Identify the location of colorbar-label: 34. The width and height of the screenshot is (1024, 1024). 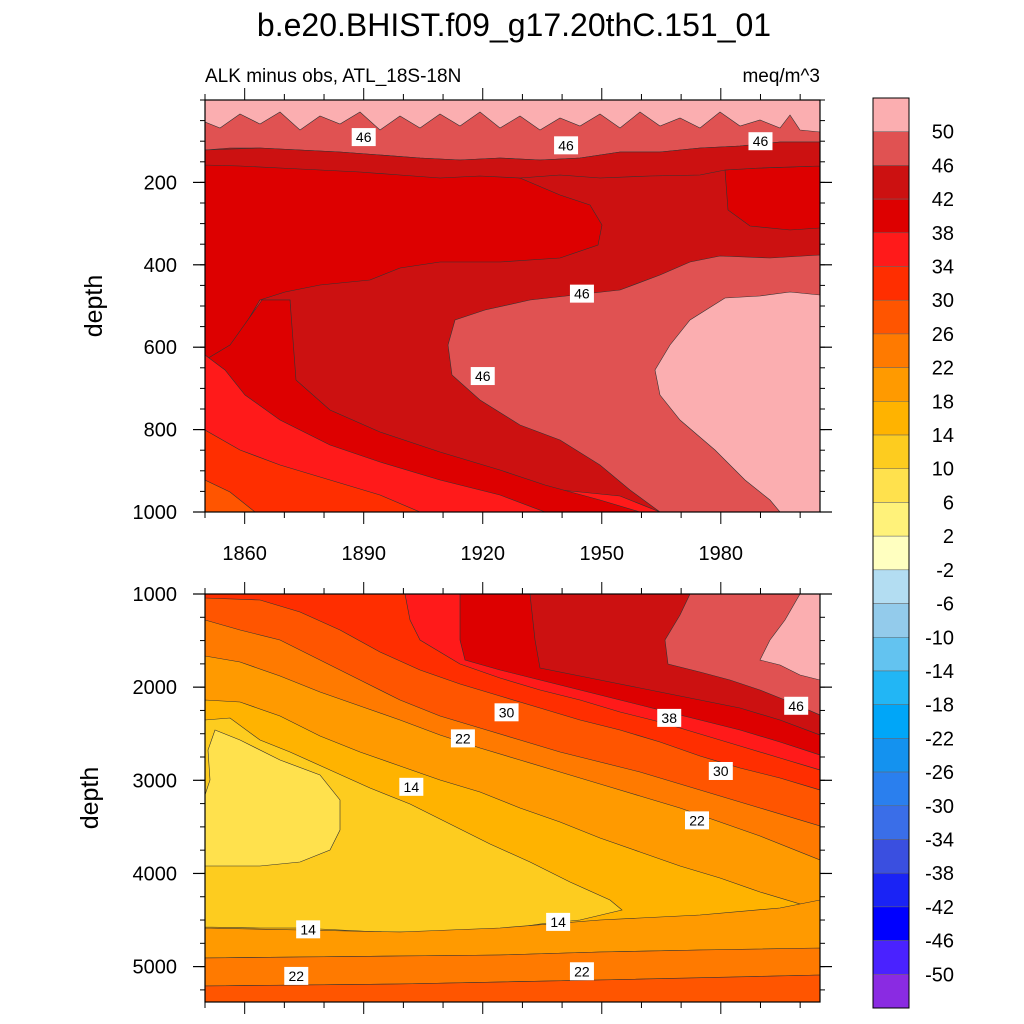
(943, 268).